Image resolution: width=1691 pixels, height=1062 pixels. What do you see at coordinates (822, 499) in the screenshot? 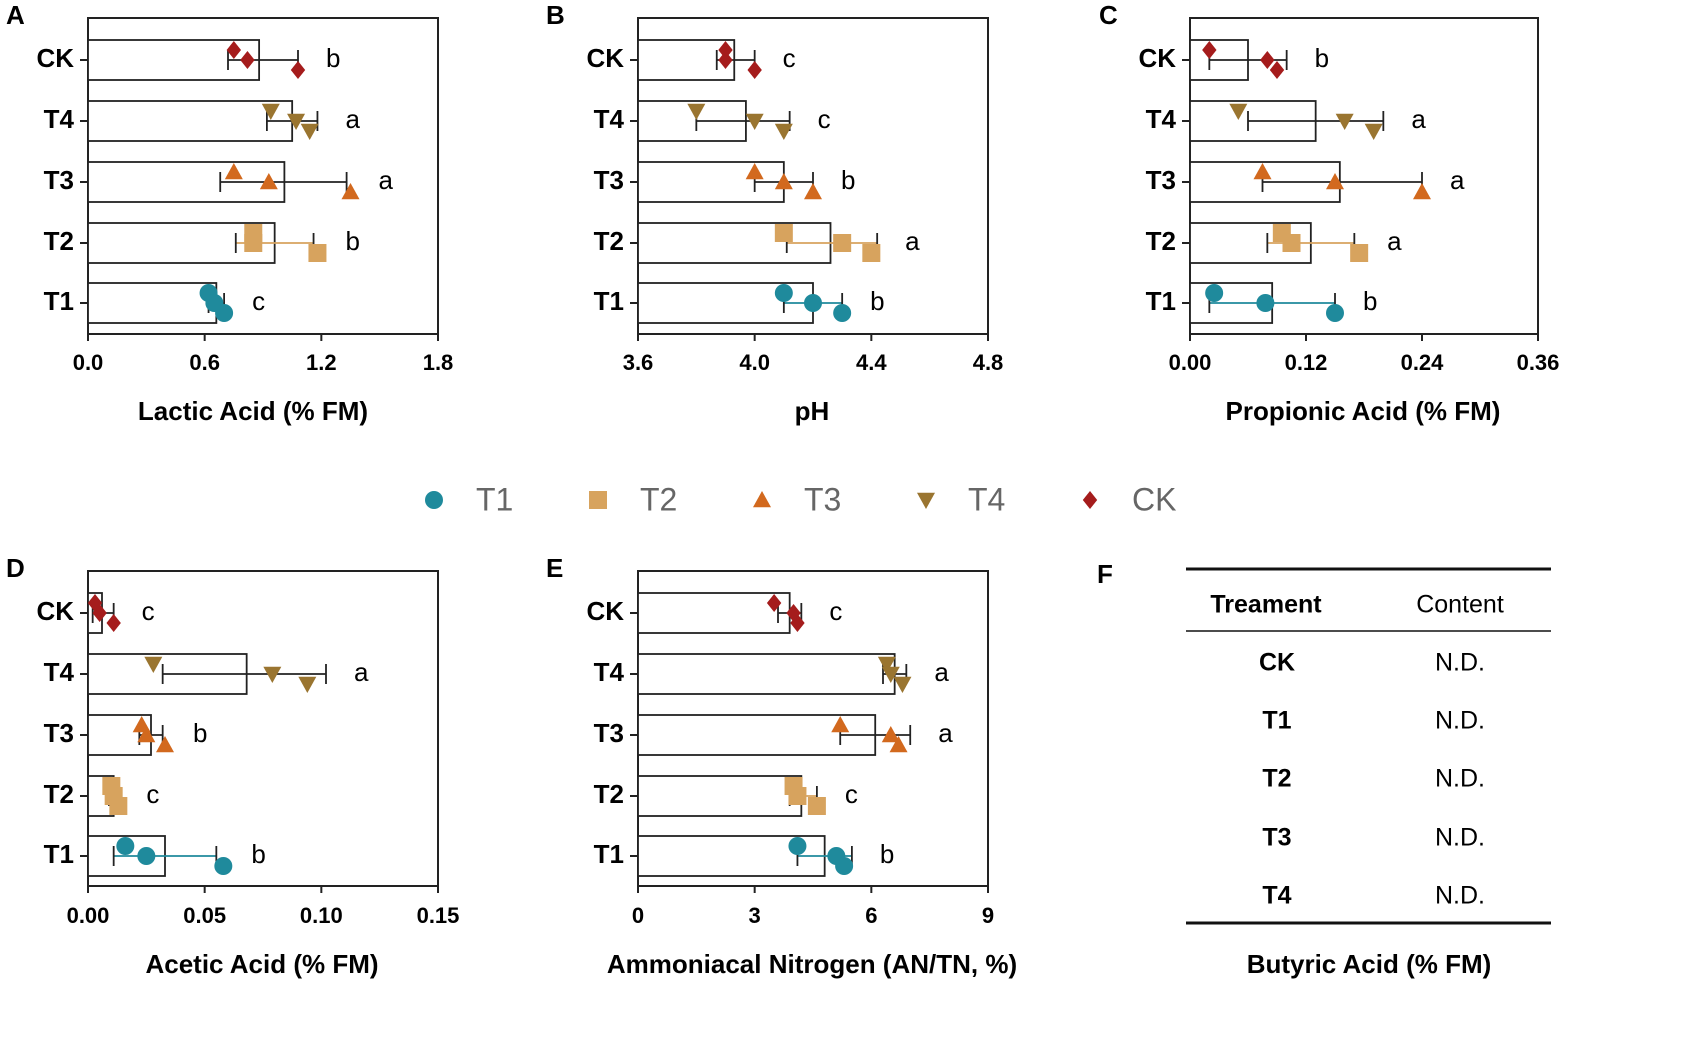
I see `legend-label: T3` at bounding box center [822, 499].